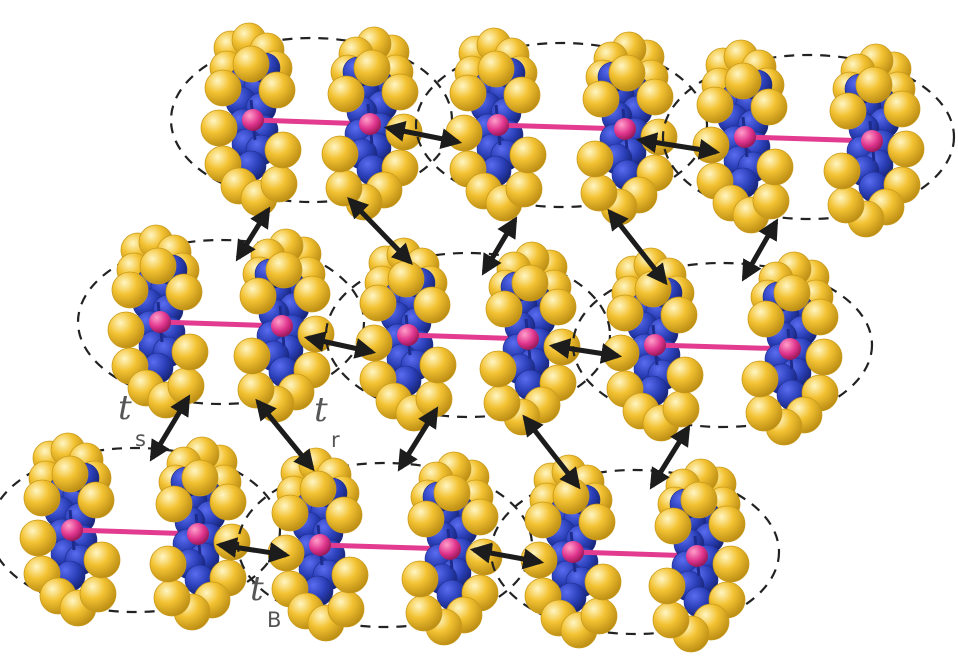 This screenshot has height=672, width=958. Describe the element at coordinates (125, 408) in the screenshot. I see `label-ts-main: t` at that location.